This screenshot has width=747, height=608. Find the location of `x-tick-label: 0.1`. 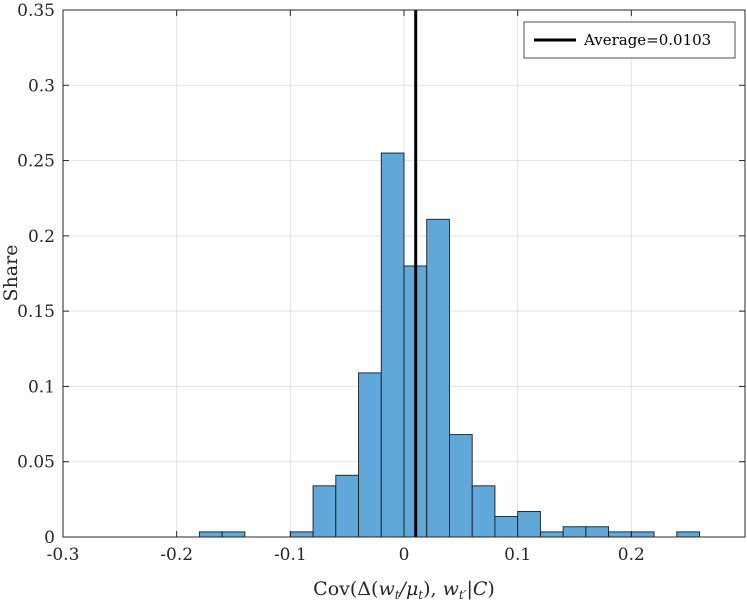

x-tick-label: 0.1 is located at coordinates (517, 555).